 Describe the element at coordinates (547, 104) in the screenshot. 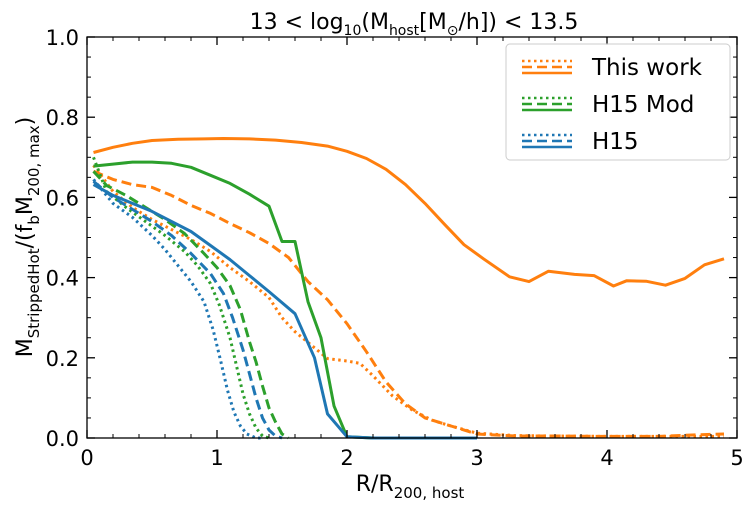

I see `legend-handles` at that location.